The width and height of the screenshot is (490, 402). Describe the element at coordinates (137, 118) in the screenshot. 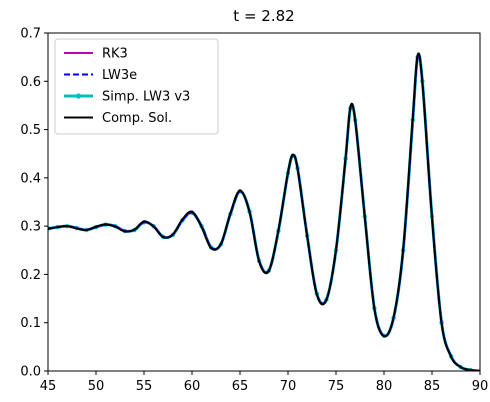

I see `legend-label-comp-sol: Comp. Sol.` at that location.